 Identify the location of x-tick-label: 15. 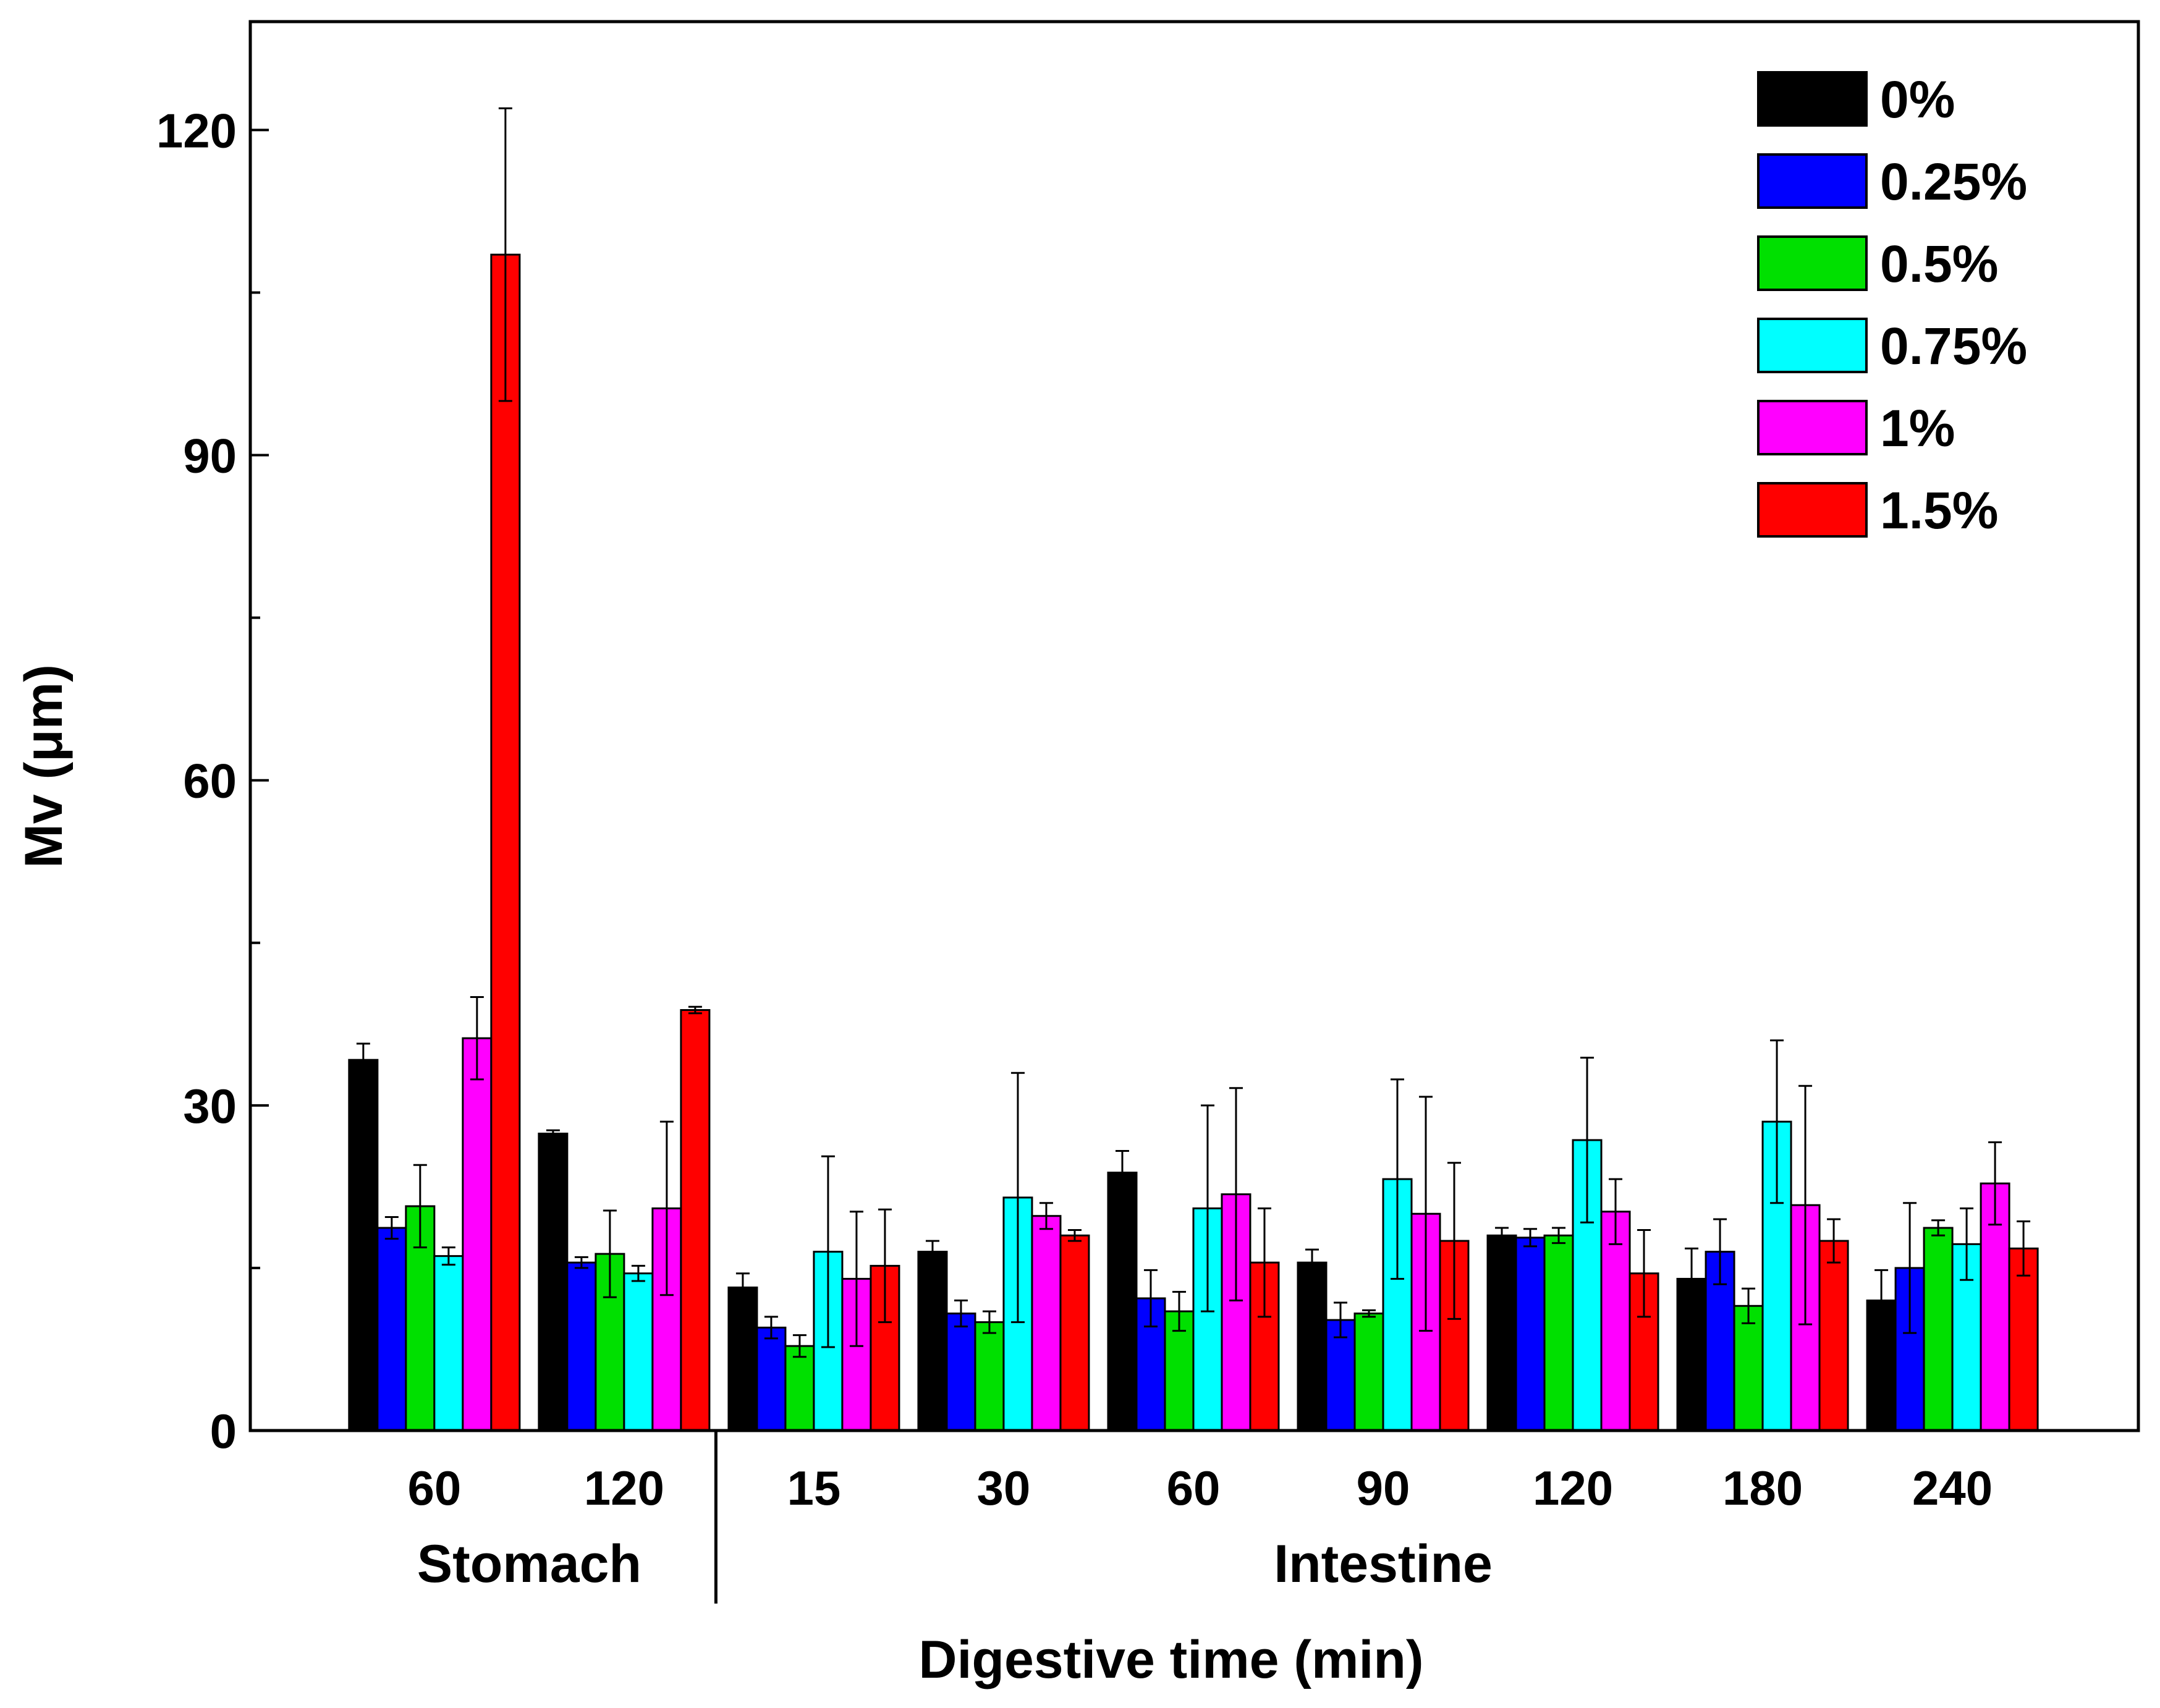
(814, 1488).